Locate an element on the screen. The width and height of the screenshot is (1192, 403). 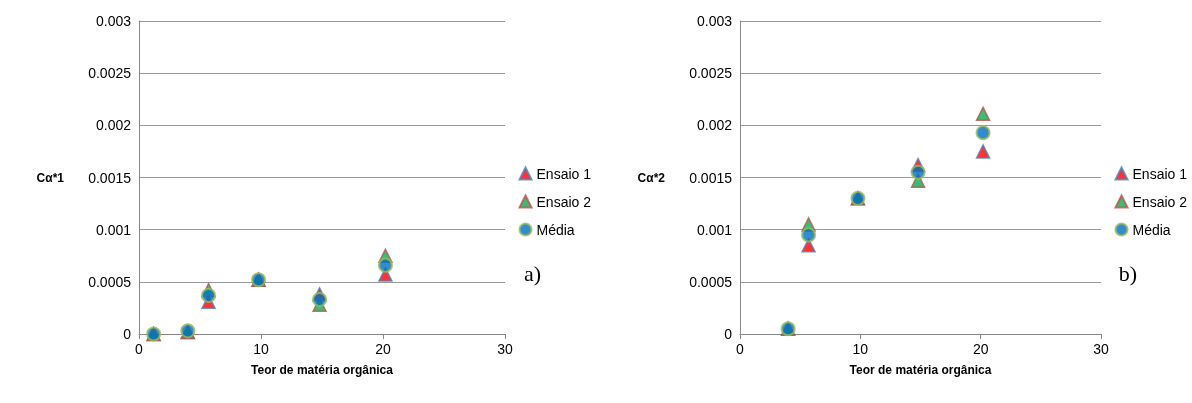
text: b) is located at coordinates (1127, 273).